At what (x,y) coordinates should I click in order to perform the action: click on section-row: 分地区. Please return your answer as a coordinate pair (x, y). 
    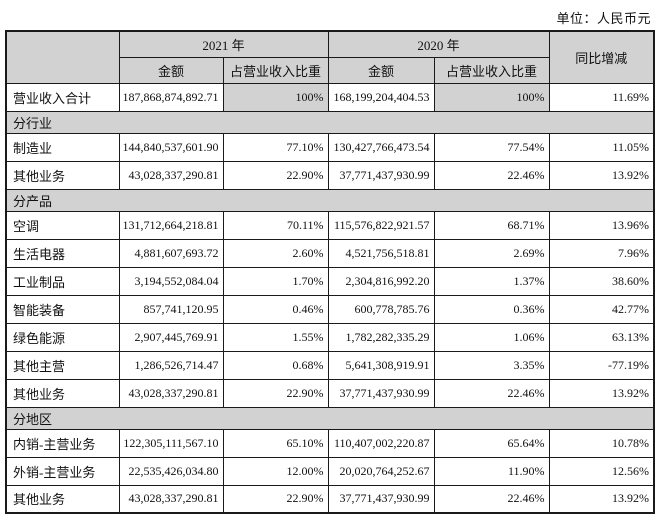
    Looking at the image, I should click on (330, 418).